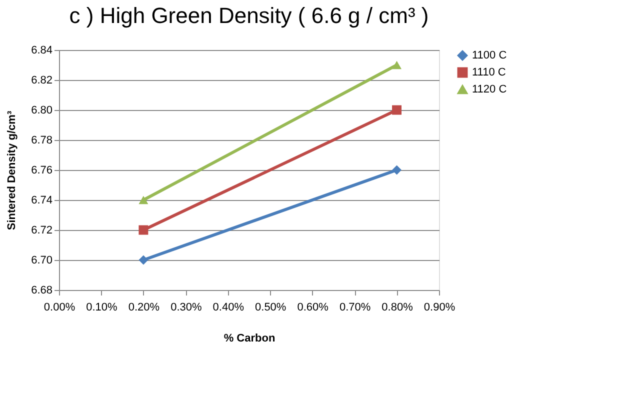 This screenshot has width=632, height=416. What do you see at coordinates (228, 308) in the screenshot?
I see `x-tick-label: 0.40%` at bounding box center [228, 308].